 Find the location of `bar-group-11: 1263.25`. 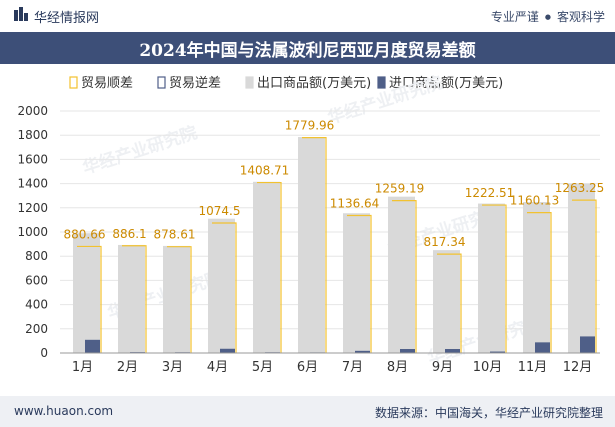

bar-group-11: 1263.25 is located at coordinates (580, 267).